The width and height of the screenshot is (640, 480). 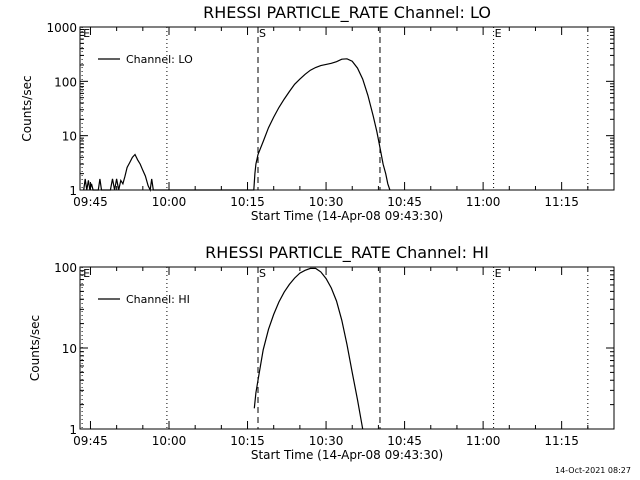 What do you see at coordinates (158, 299) in the screenshot?
I see `legend-label: Channel: HI` at bounding box center [158, 299].